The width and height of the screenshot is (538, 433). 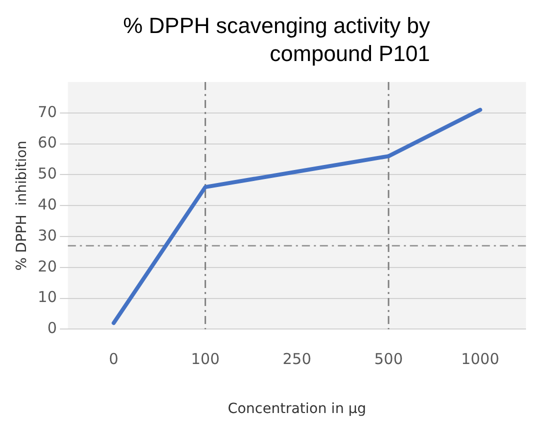 I want to click on y-axis-title: % DPPH inhibition, so click(x=22, y=205).